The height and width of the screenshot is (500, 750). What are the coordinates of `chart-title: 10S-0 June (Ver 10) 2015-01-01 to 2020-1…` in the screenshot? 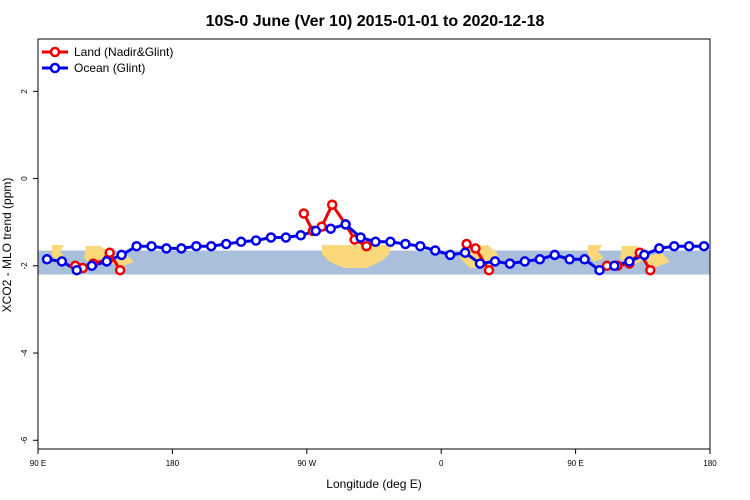 It's located at (375, 21).